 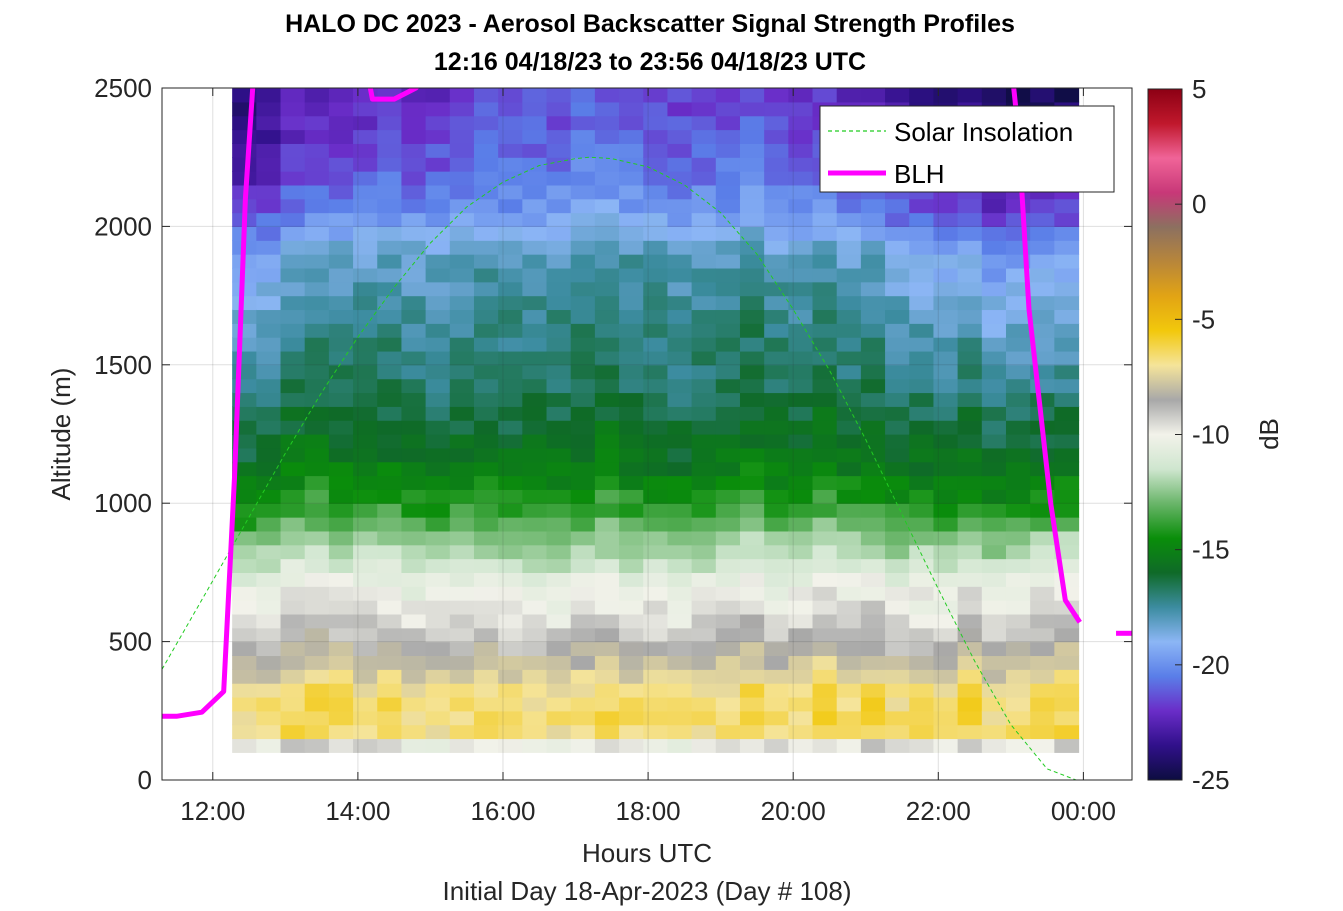 What do you see at coordinates (502, 811) in the screenshot?
I see `x-tick-label: 16:00` at bounding box center [502, 811].